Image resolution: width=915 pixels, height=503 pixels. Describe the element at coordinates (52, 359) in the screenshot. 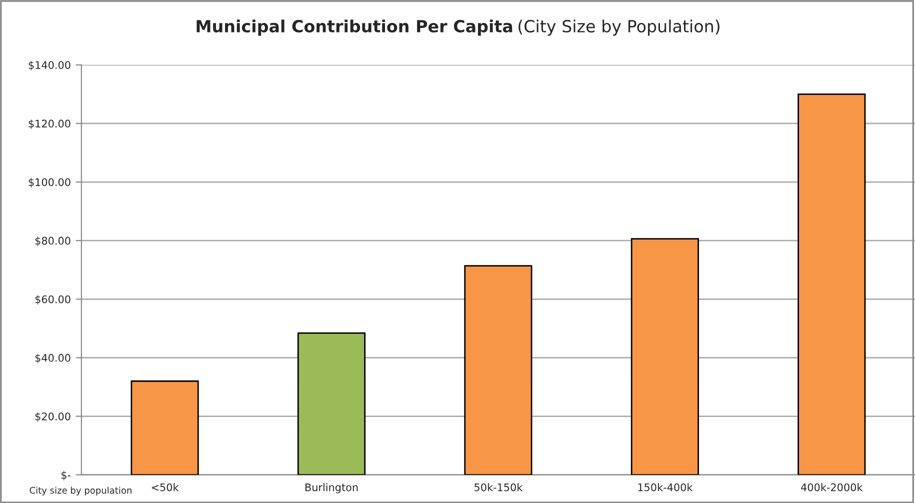

I see `y-tick-label: $40.00` at that location.